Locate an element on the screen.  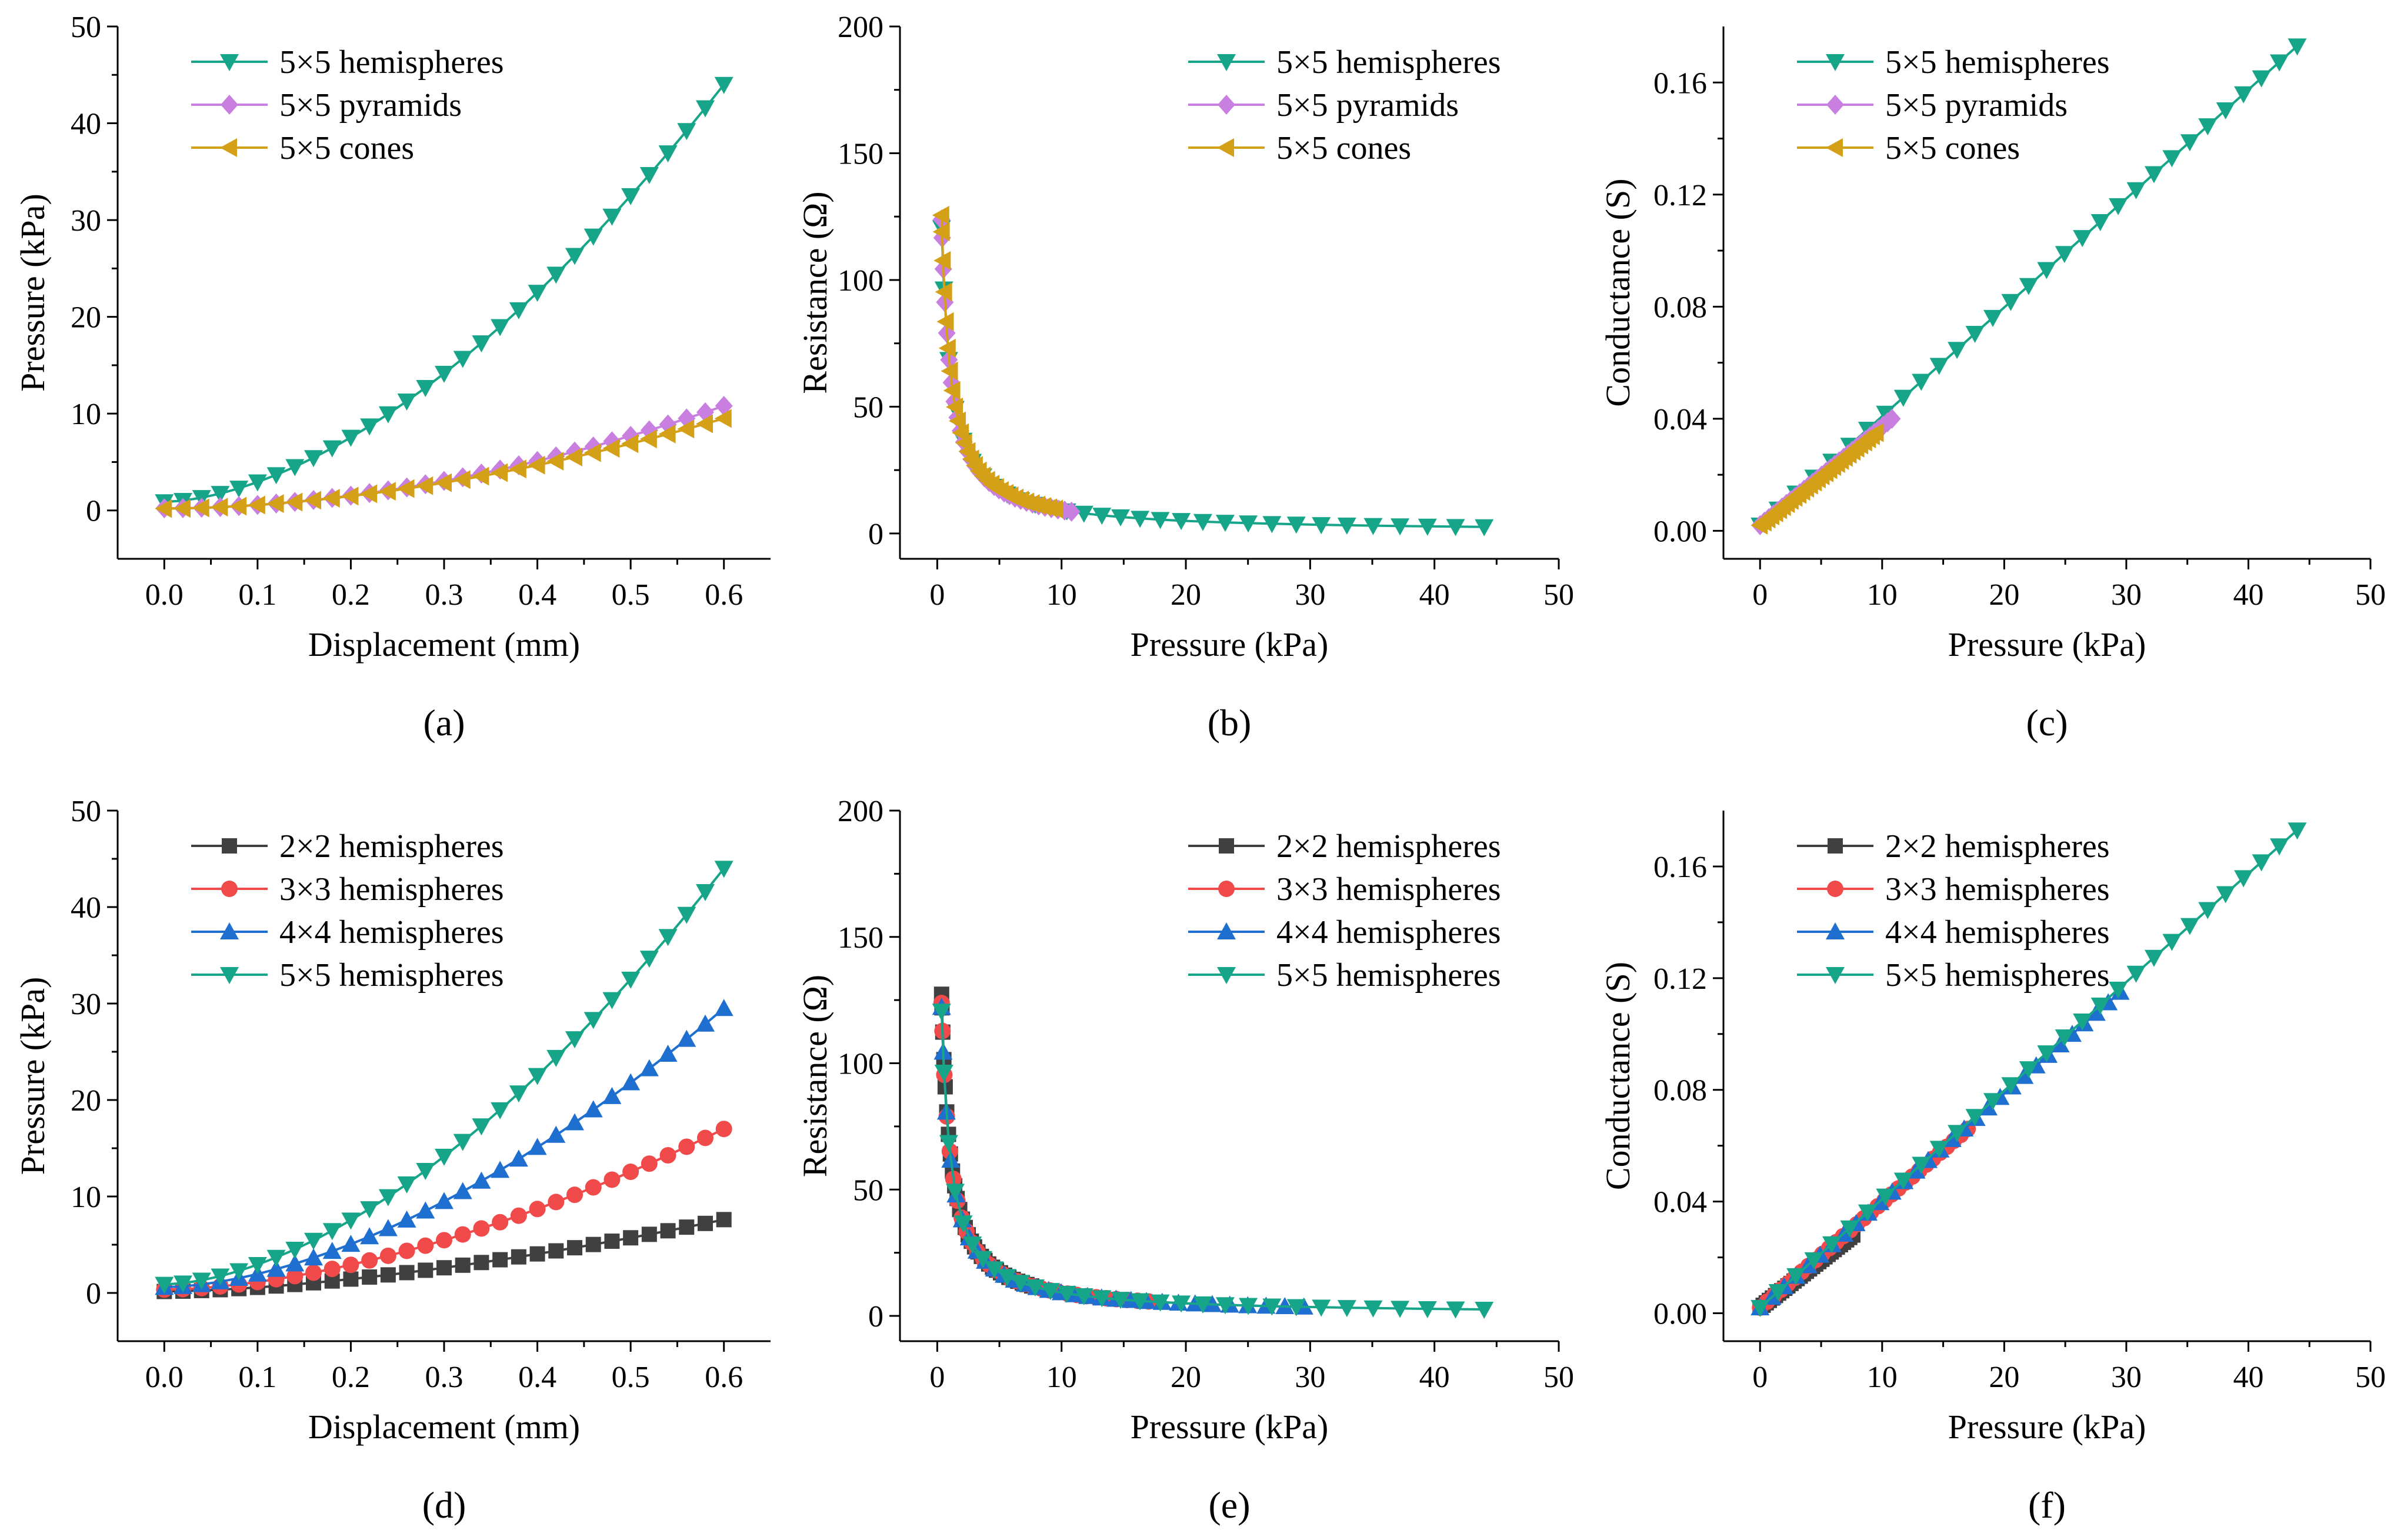
legend-label: 5×5 hemispheres is located at coordinates (1388, 975).